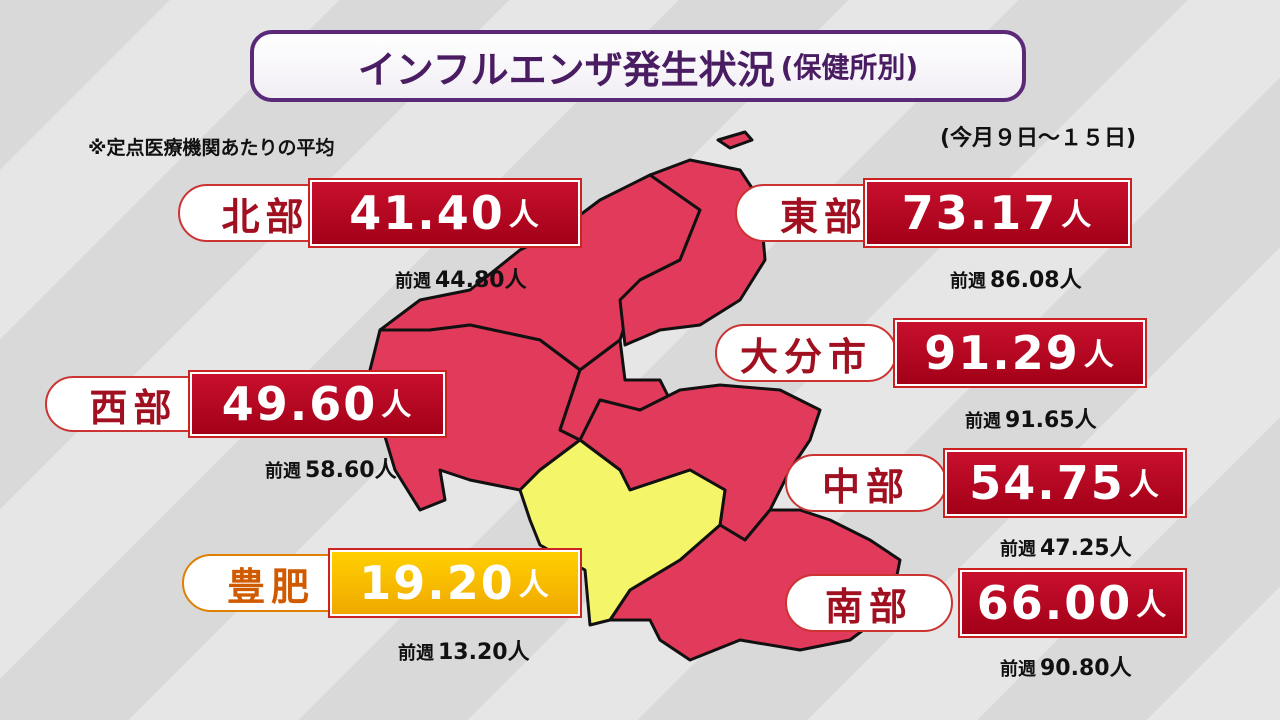  What do you see at coordinates (1051, 420) in the screenshot?
I see `previous-value: 91.65人` at bounding box center [1051, 420].